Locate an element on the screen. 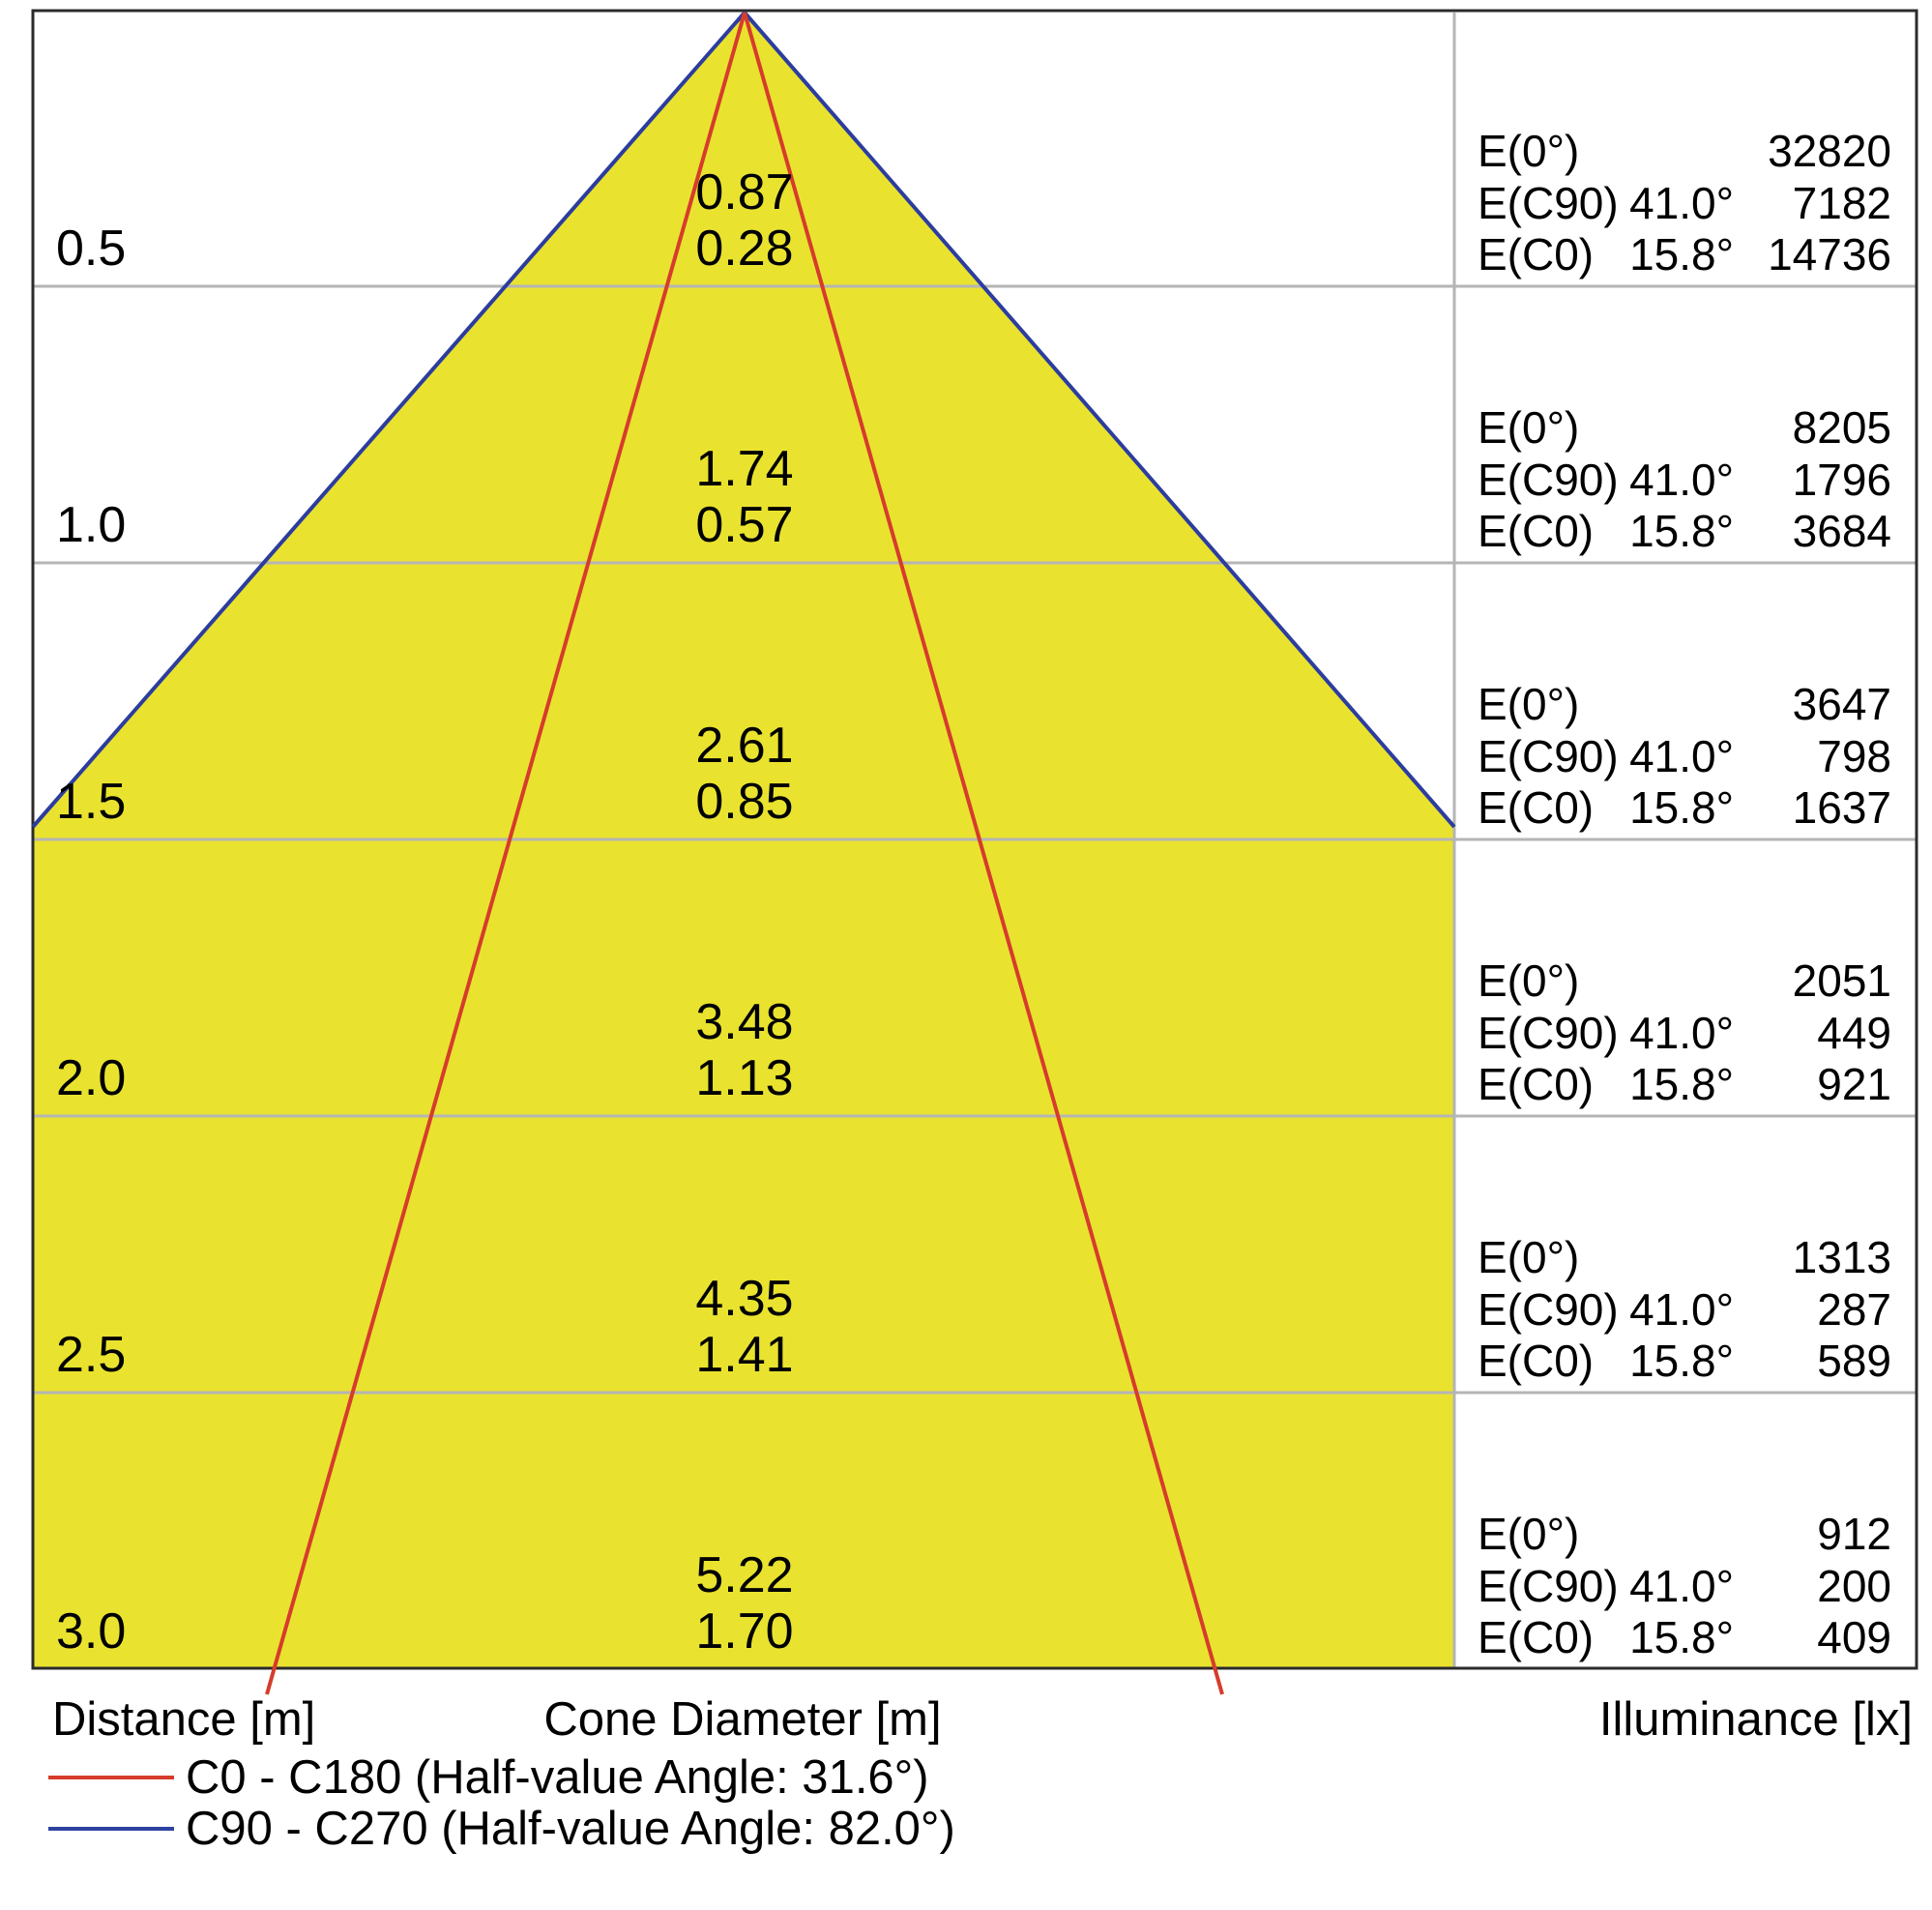 The image size is (1932, 1910). e0-value: 912 is located at coordinates (1854, 1534).